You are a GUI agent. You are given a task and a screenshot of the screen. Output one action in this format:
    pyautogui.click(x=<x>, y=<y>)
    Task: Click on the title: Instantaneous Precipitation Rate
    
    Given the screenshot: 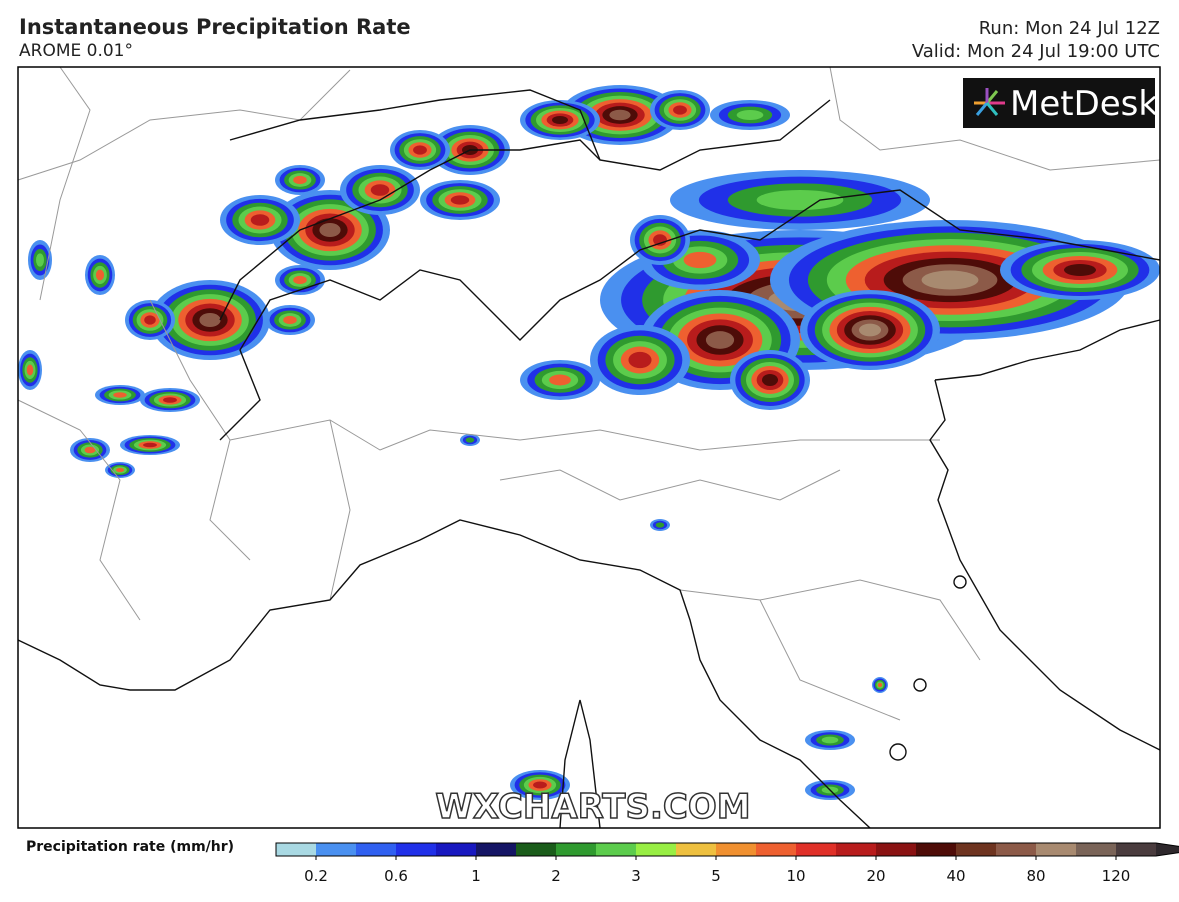 What is the action you would take?
    pyautogui.click(x=215, y=27)
    